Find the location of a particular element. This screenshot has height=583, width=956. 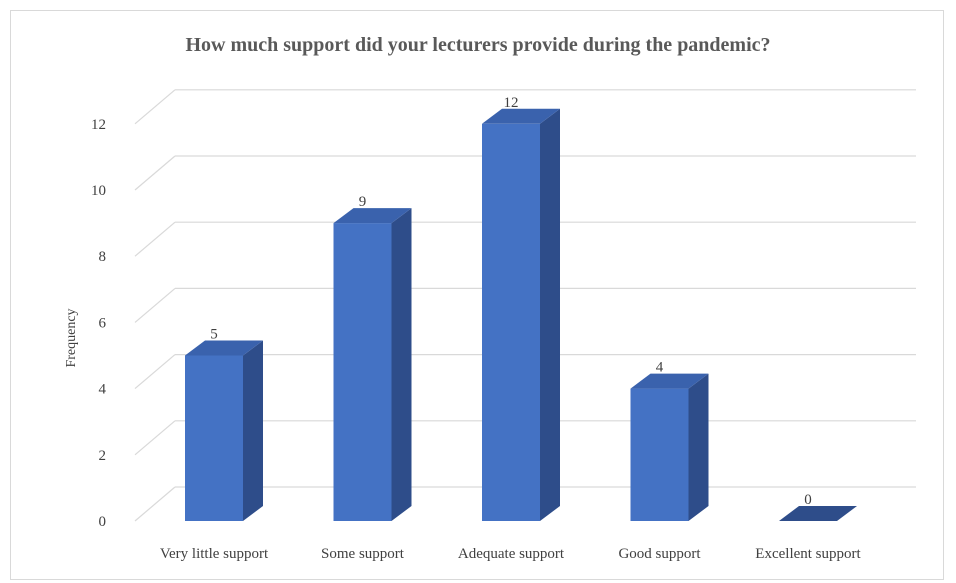

data-label: 4 is located at coordinates (660, 368).